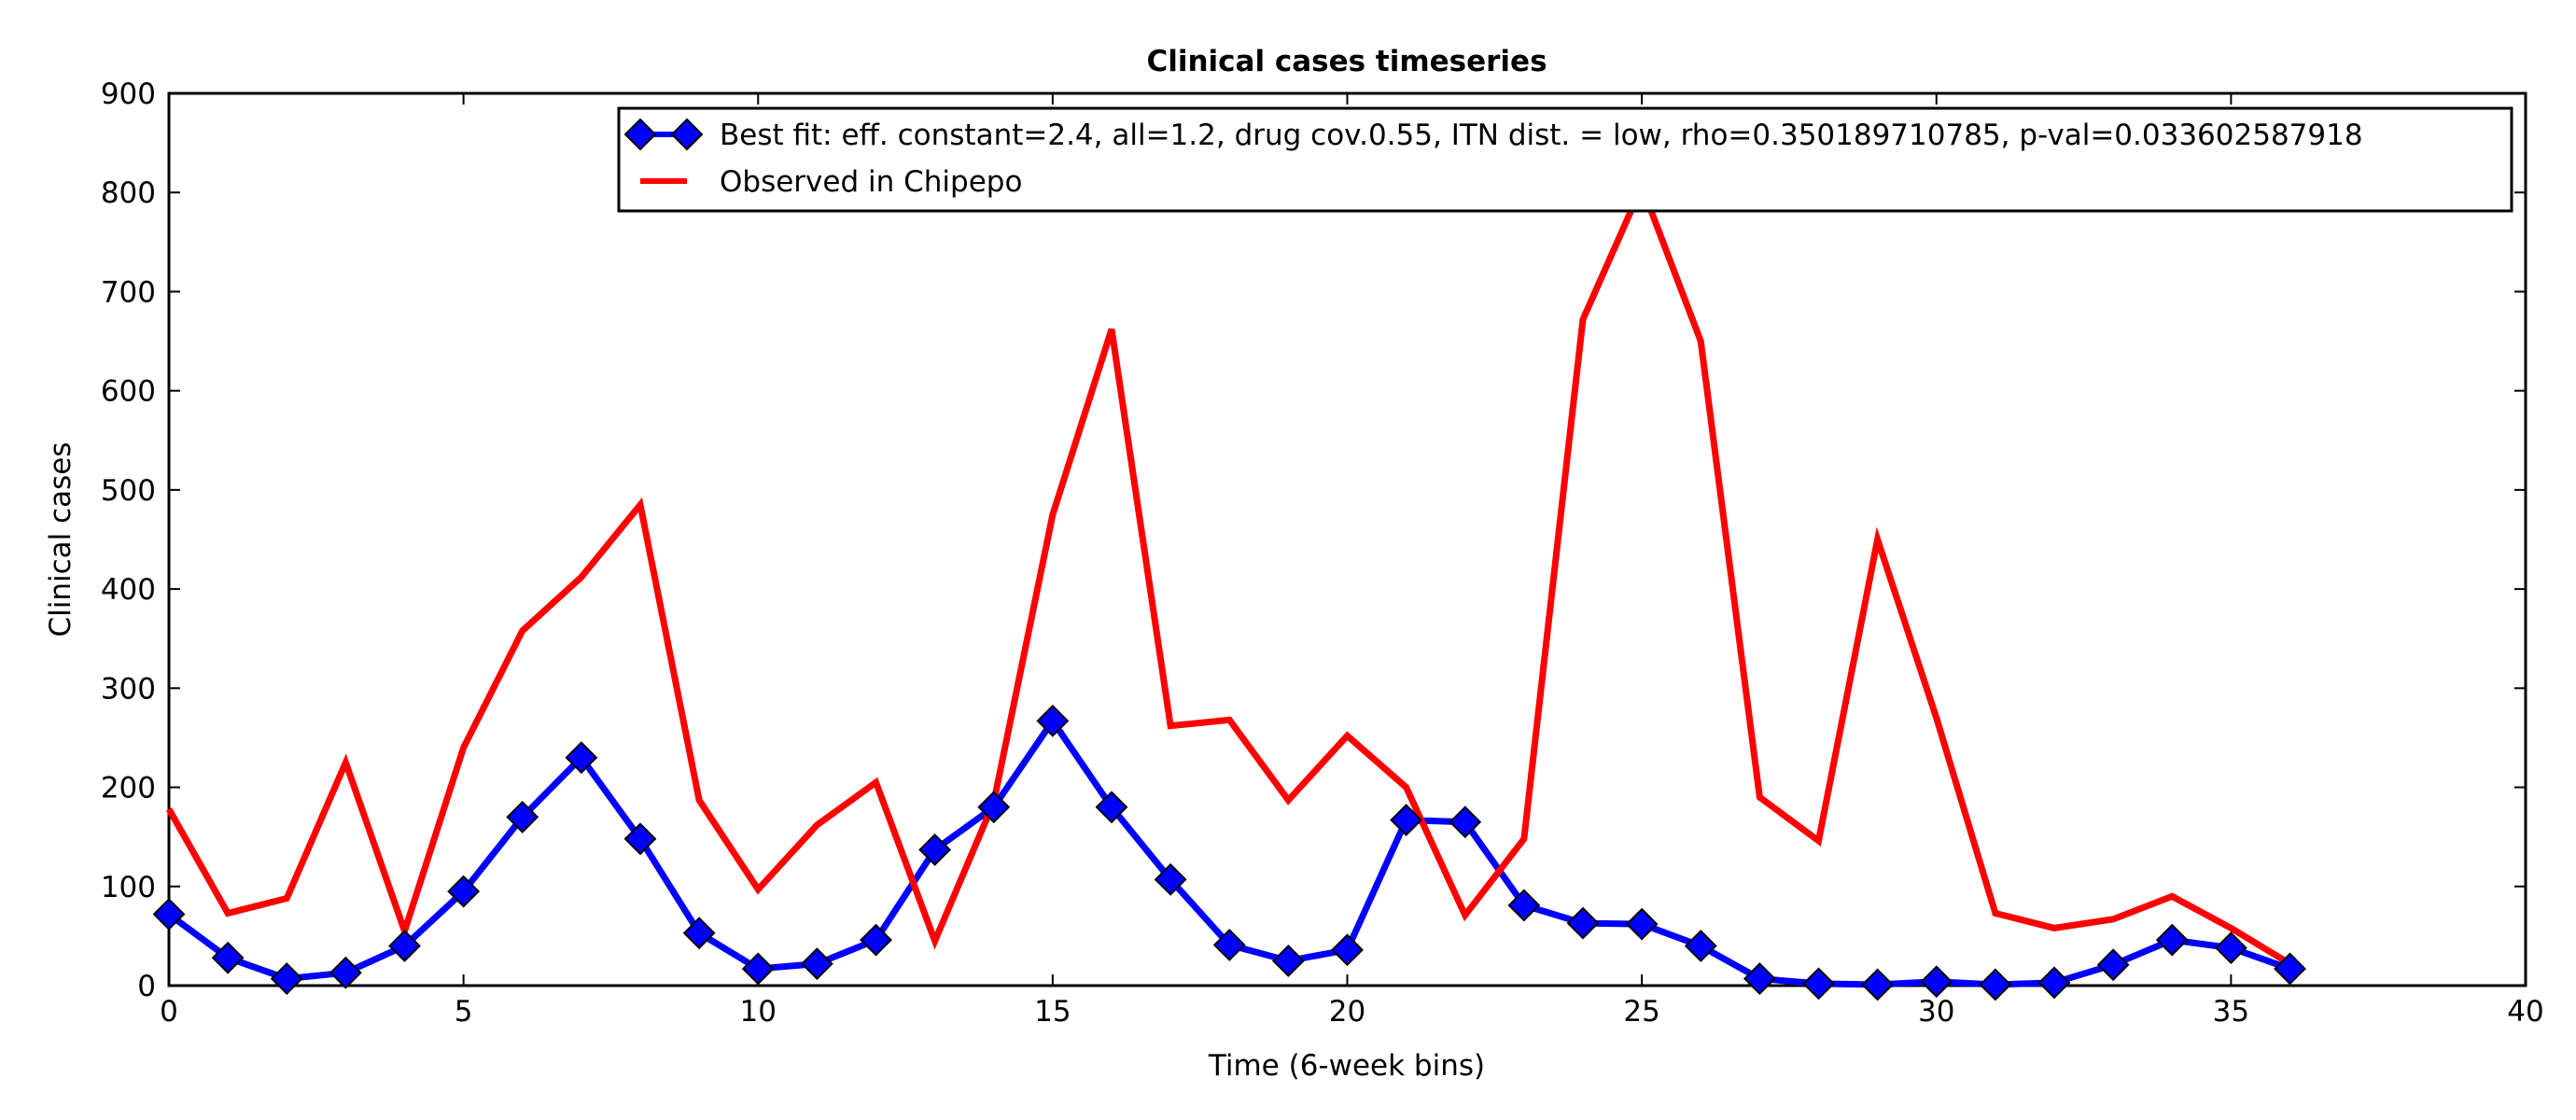 The image size is (2576, 1120). Describe the element at coordinates (687, 134) in the screenshot. I see `legend-marker-best-fit-right` at that location.